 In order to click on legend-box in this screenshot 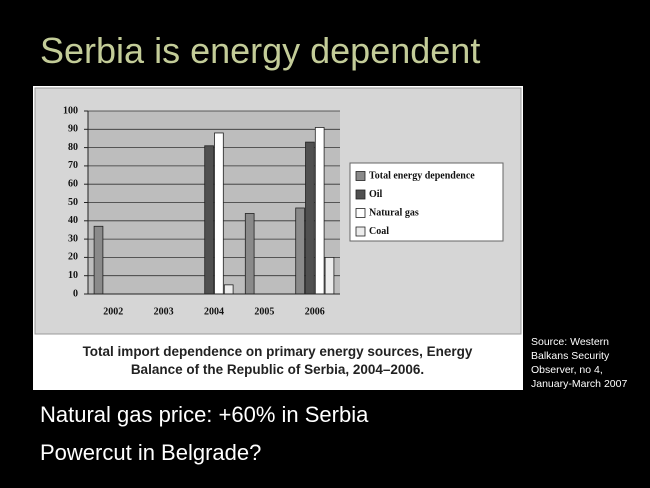, I will do `click(426, 202)`.